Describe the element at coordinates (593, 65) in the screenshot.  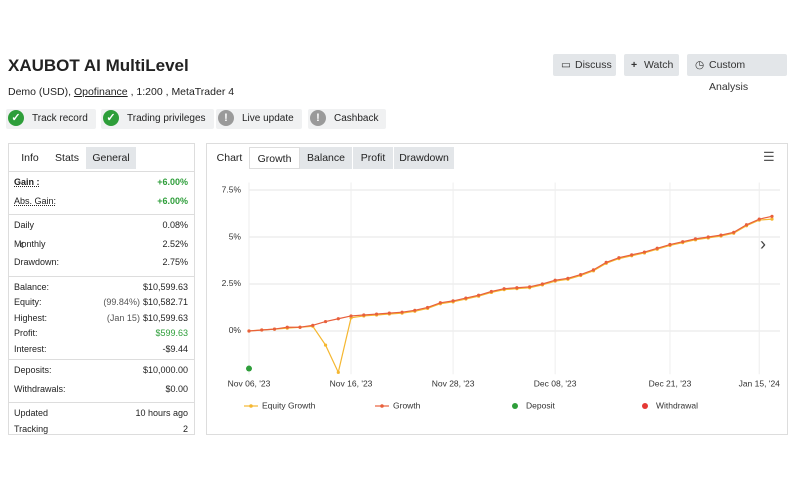
I see `label: Discuss` at that location.